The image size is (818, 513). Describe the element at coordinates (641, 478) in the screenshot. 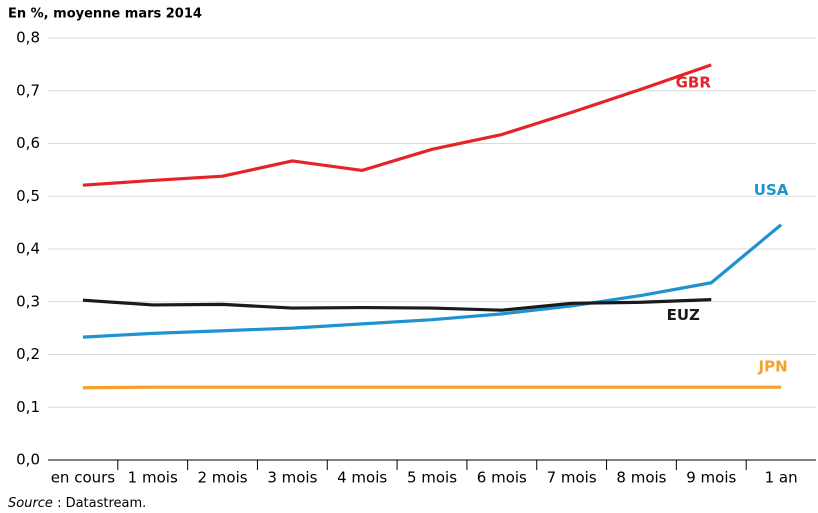

I see `x-tick-label: 8 mois` at that location.